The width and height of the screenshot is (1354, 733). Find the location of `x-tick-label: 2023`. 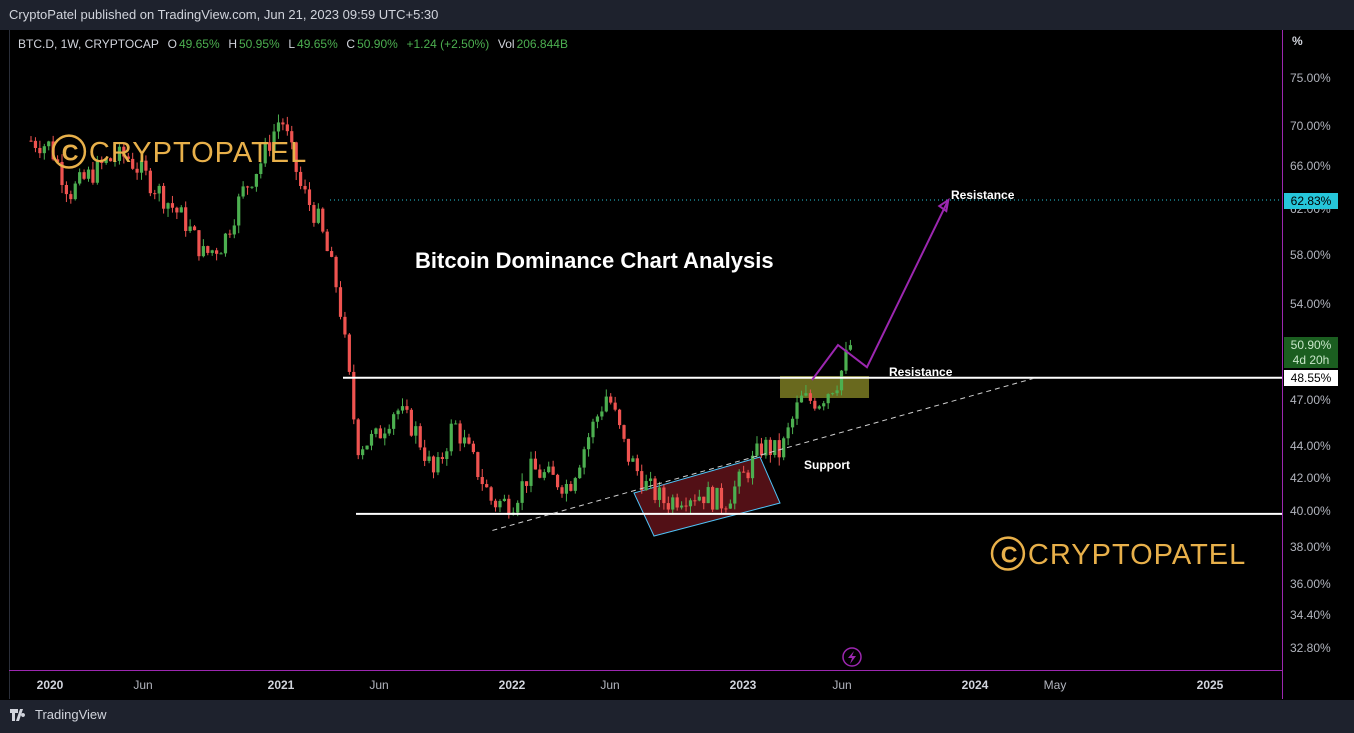

x-tick-label: 2023 is located at coordinates (743, 685).